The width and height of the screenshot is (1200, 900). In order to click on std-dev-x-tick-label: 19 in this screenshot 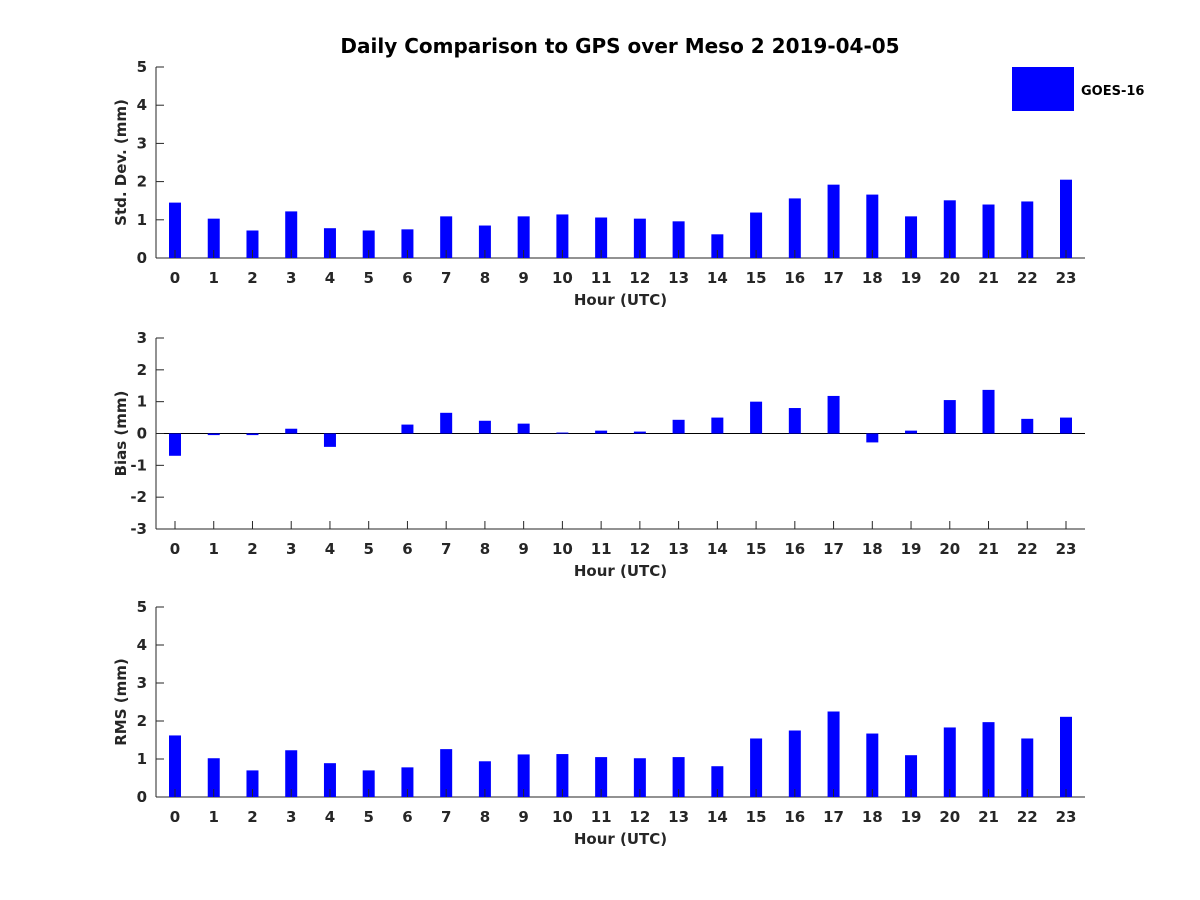, I will do `click(911, 278)`.